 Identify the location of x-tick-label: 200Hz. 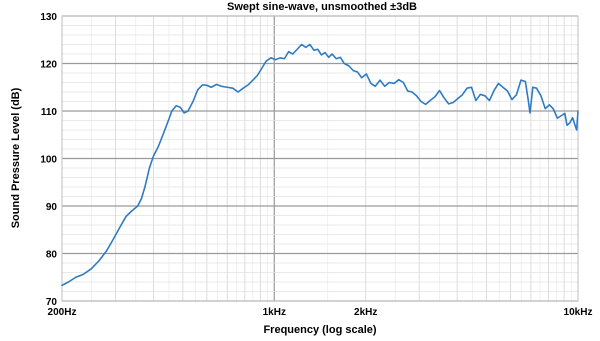
(62, 312).